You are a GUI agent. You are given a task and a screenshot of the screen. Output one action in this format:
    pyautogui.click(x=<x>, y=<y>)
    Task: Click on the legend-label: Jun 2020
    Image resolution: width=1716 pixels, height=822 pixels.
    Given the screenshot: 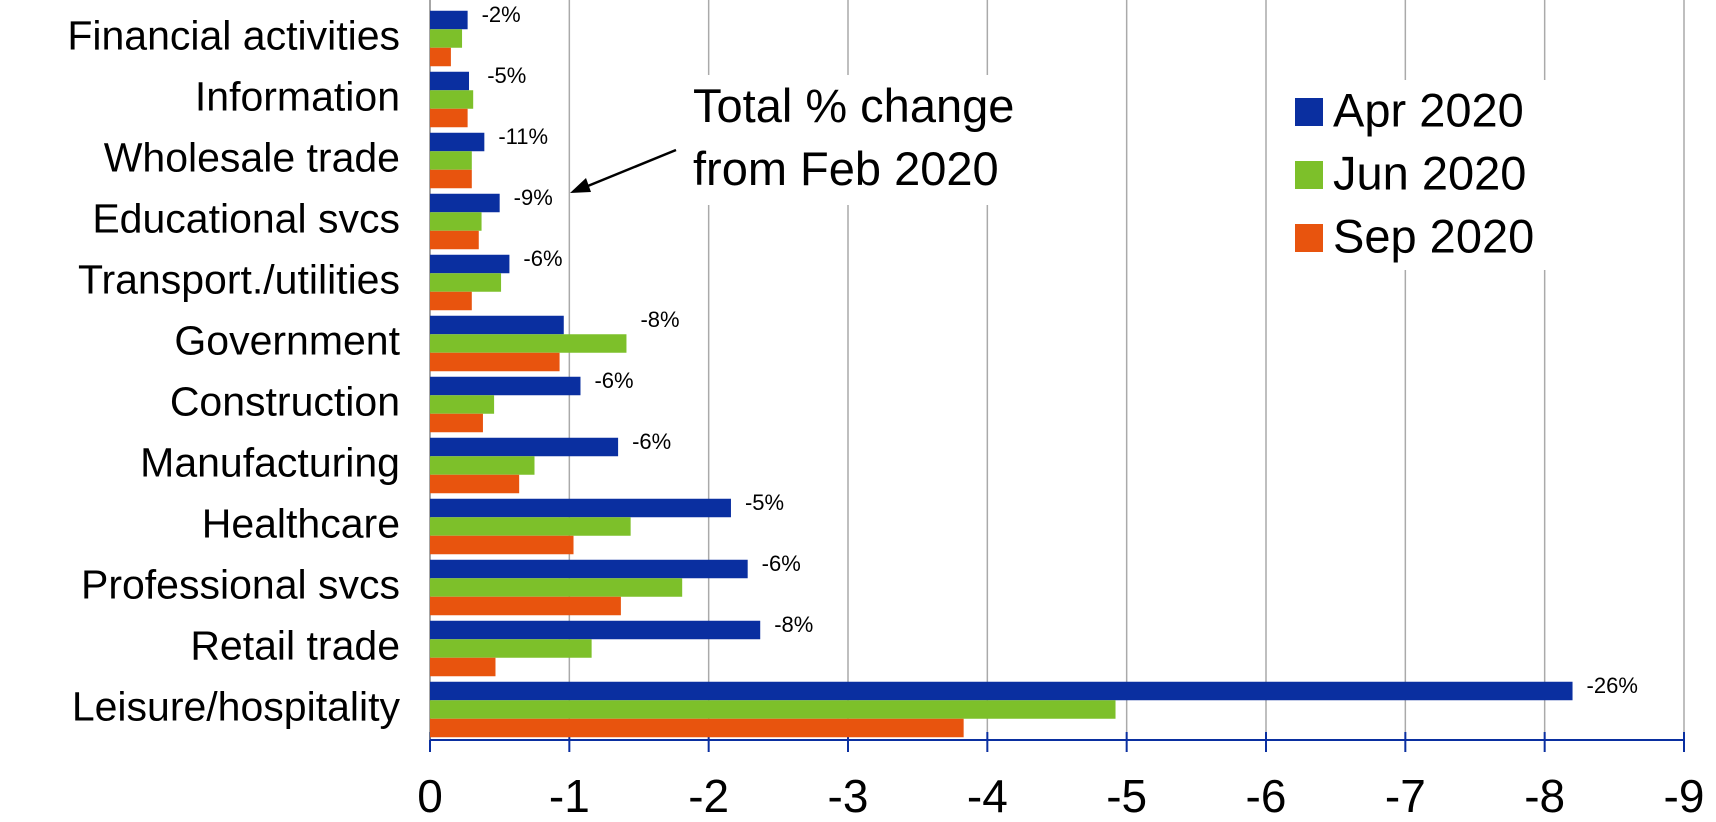 What is the action you would take?
    pyautogui.click(x=1429, y=172)
    